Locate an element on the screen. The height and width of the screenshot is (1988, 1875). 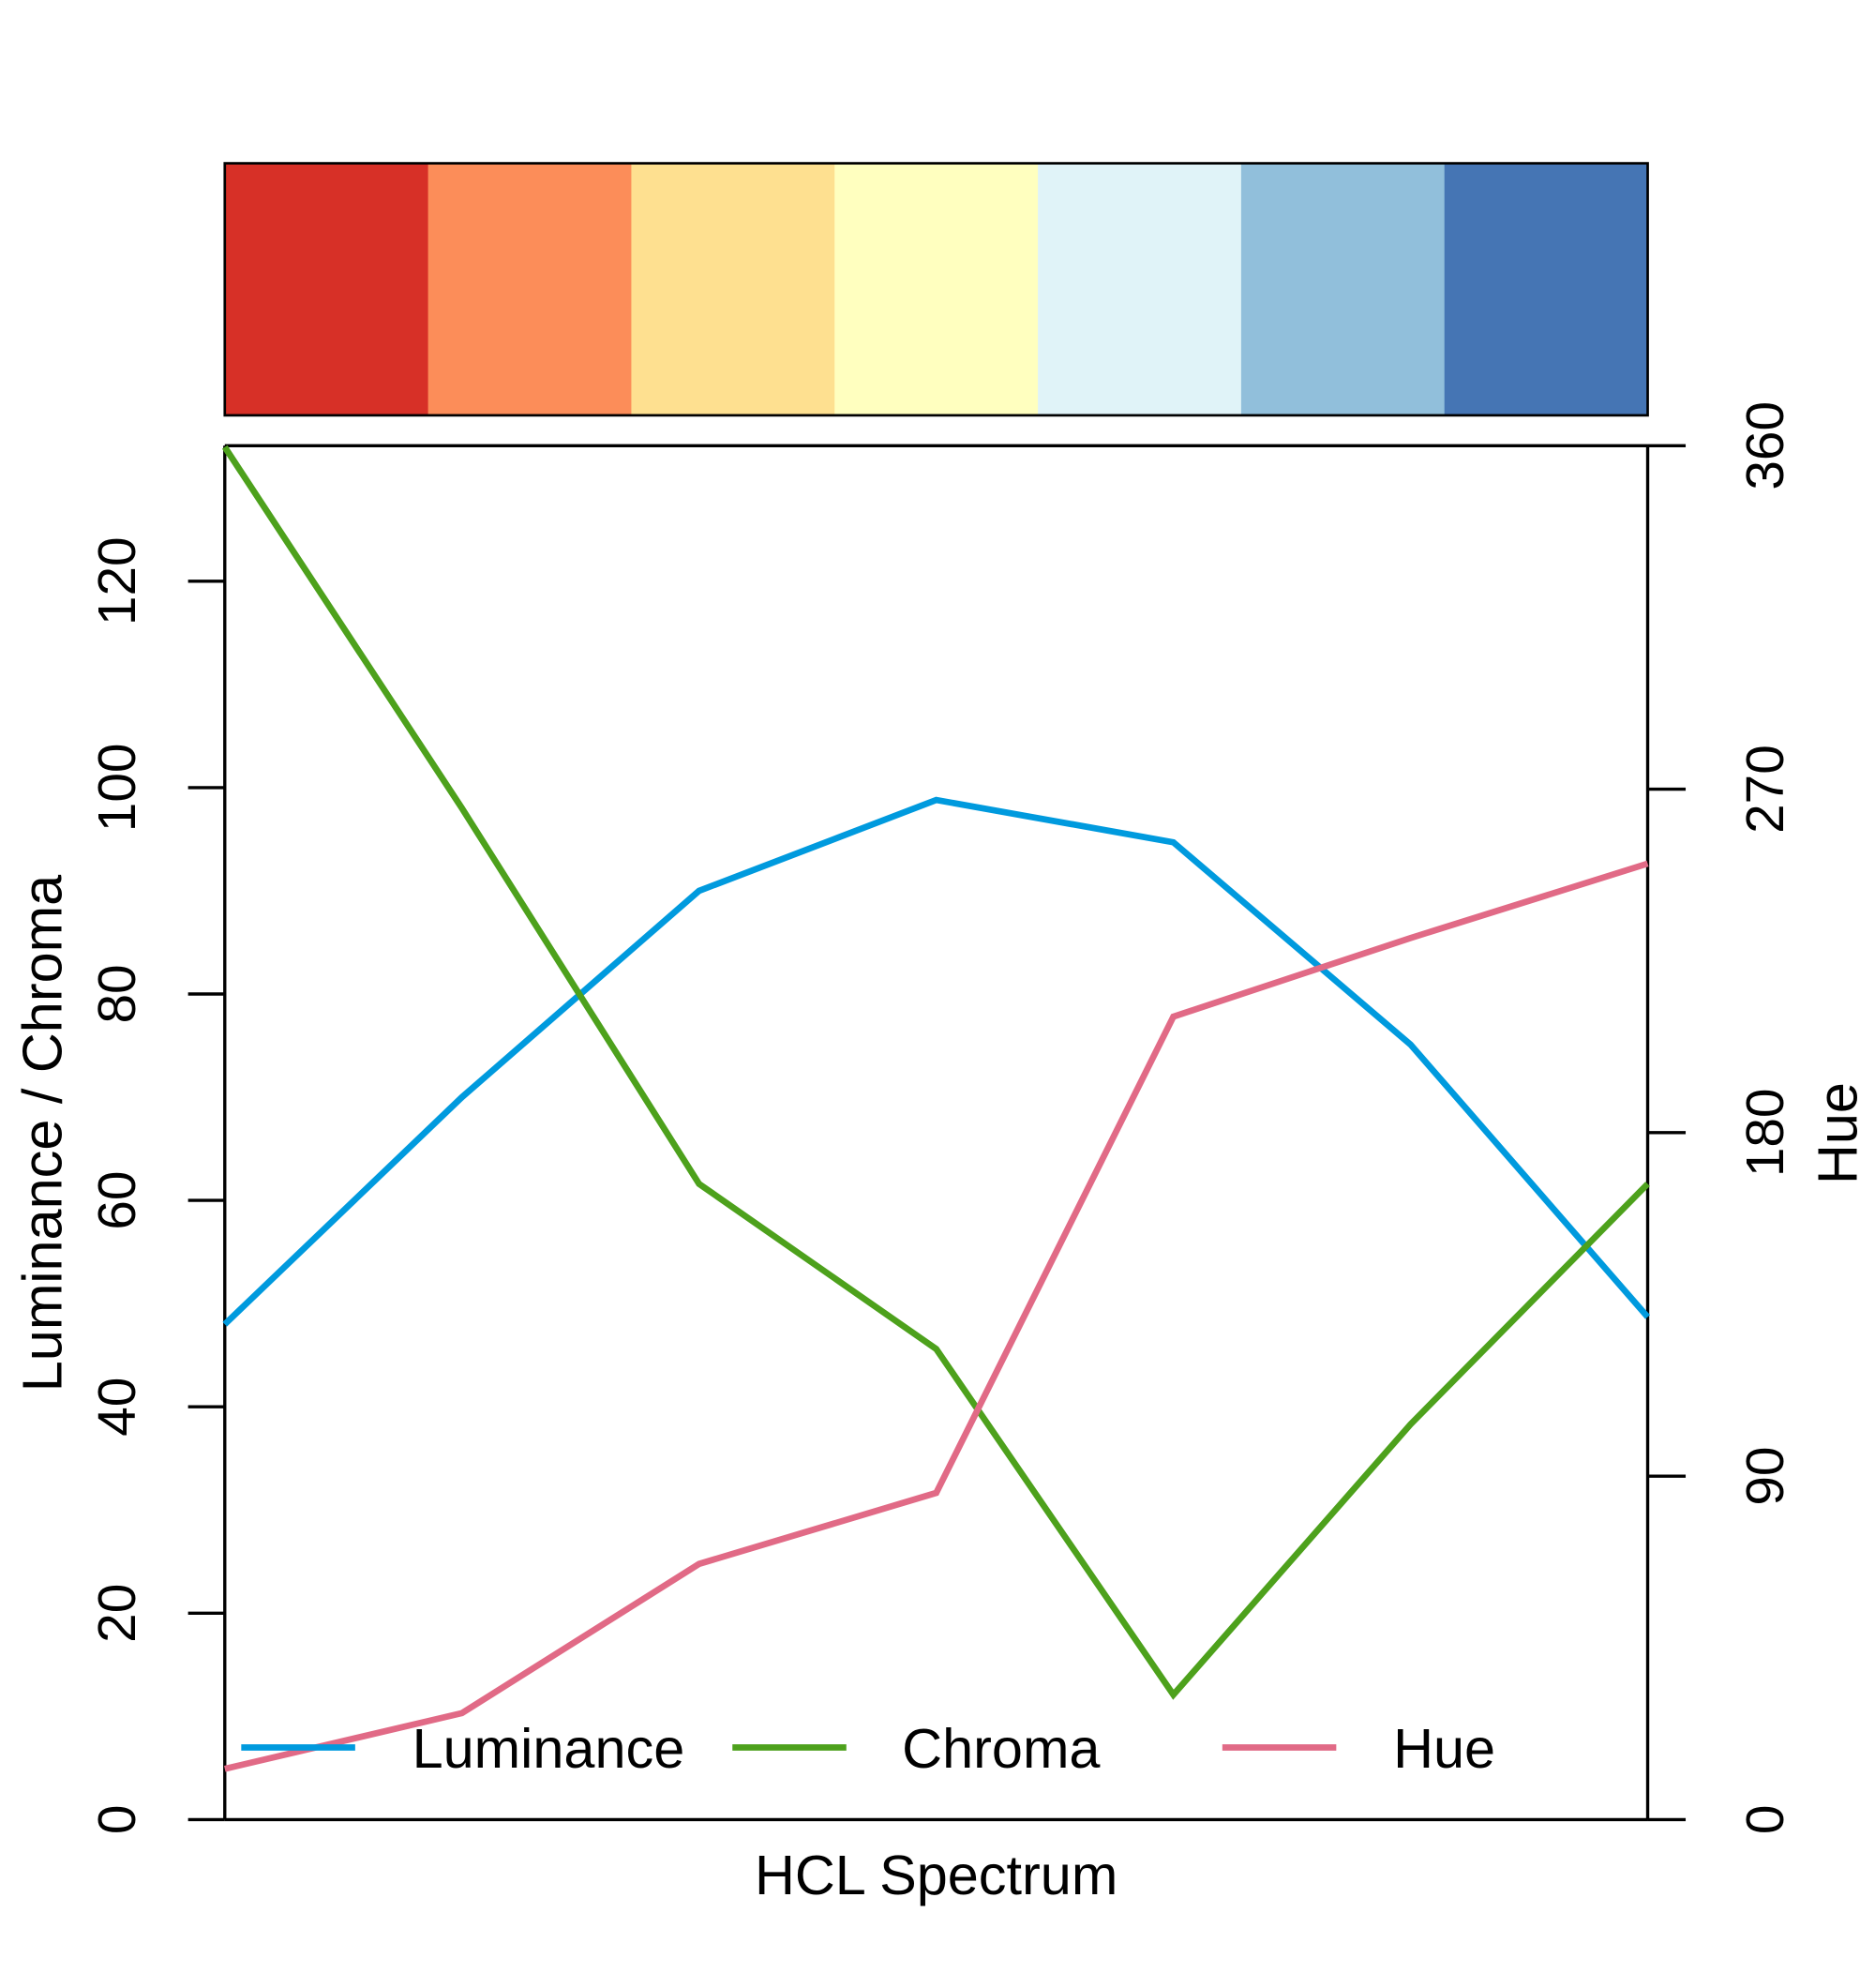
y2-tick-label: 90 is located at coordinates (1765, 1476).